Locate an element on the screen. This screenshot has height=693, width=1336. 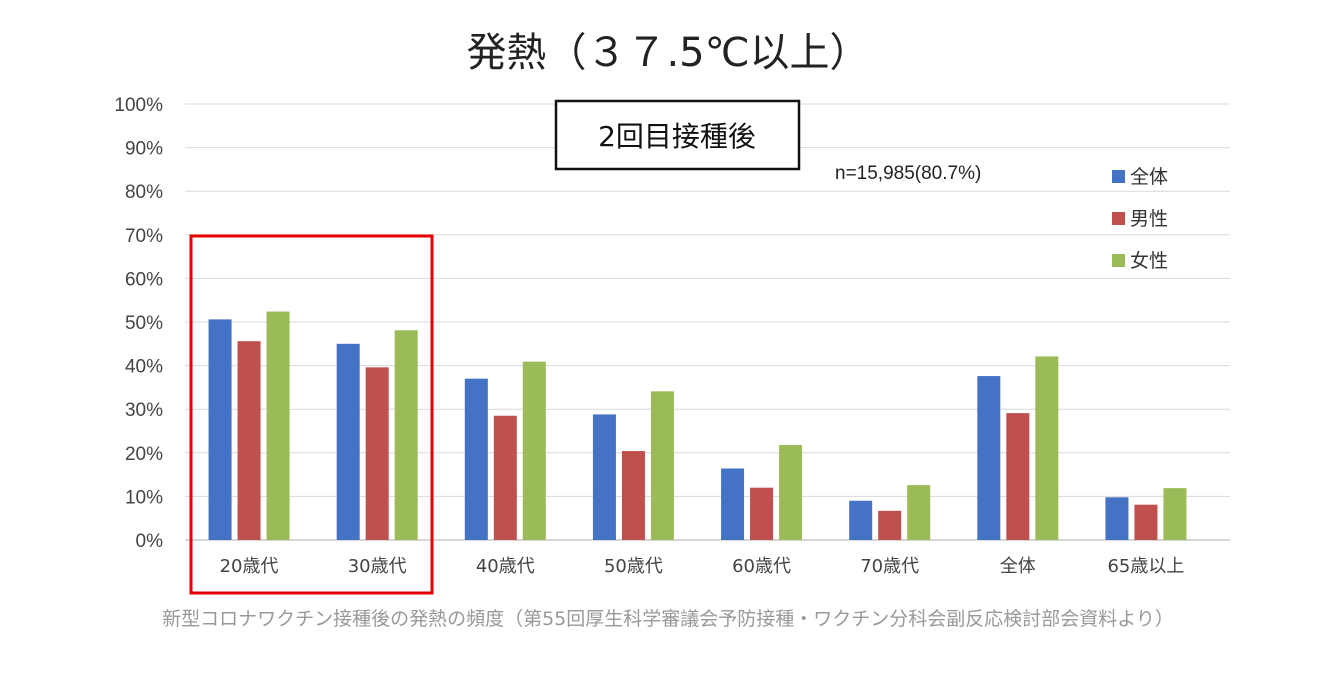
bar-男性-全体 is located at coordinates (1018, 476).